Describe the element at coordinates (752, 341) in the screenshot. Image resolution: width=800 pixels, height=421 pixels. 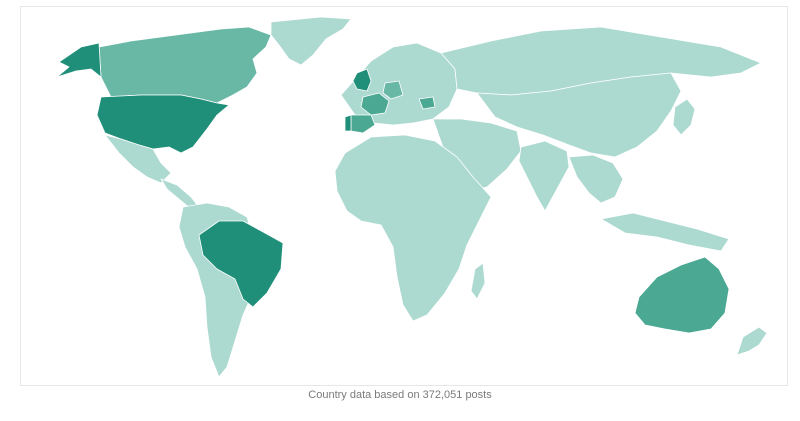
I see `country-new-zealand` at that location.